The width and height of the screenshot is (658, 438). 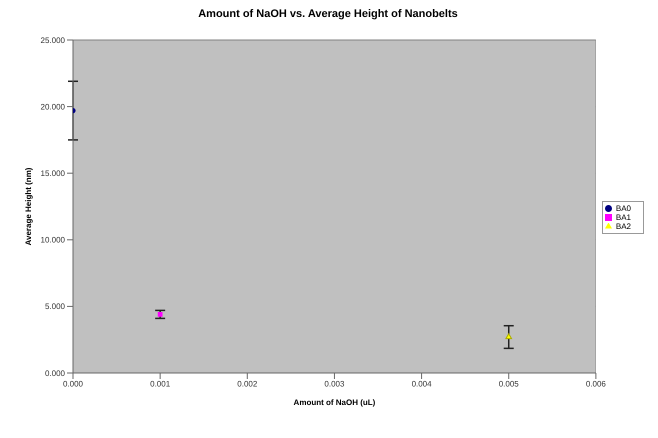 I want to click on x-tick-label: 0.000, so click(x=73, y=384).